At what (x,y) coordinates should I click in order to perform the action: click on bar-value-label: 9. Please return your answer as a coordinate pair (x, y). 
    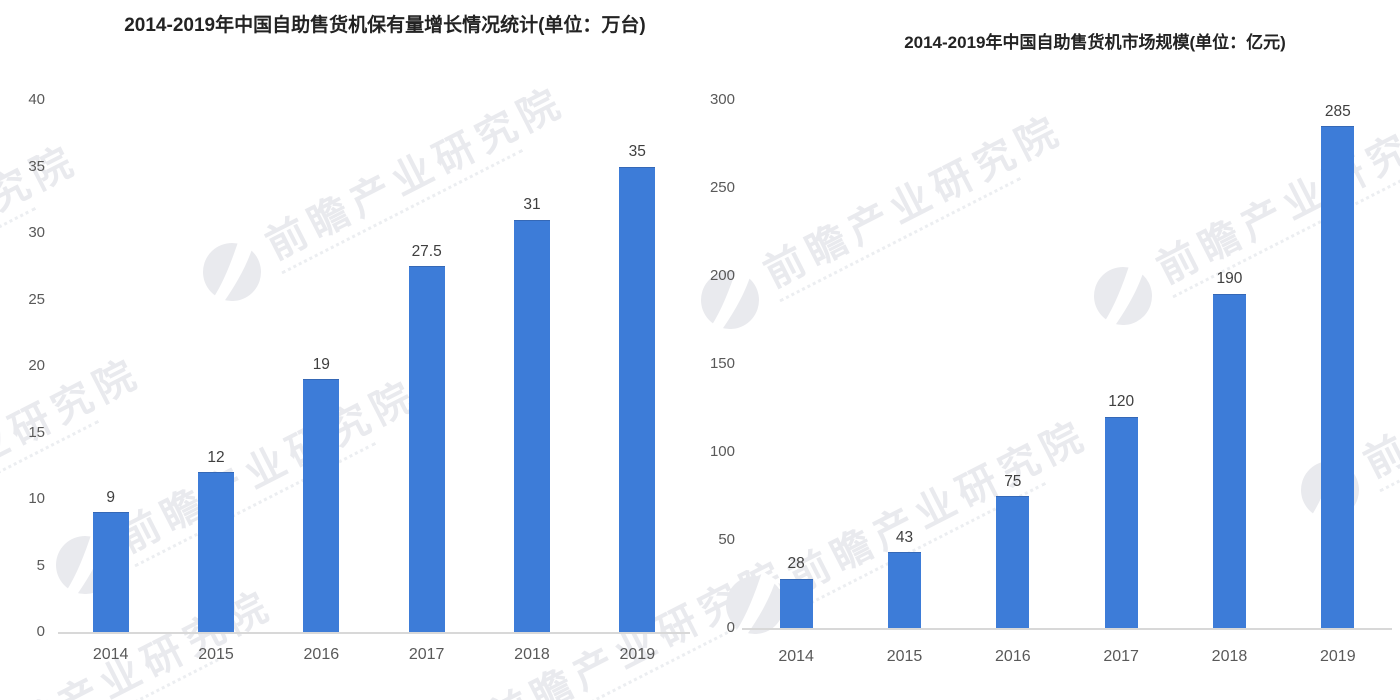
    Looking at the image, I should click on (110, 497).